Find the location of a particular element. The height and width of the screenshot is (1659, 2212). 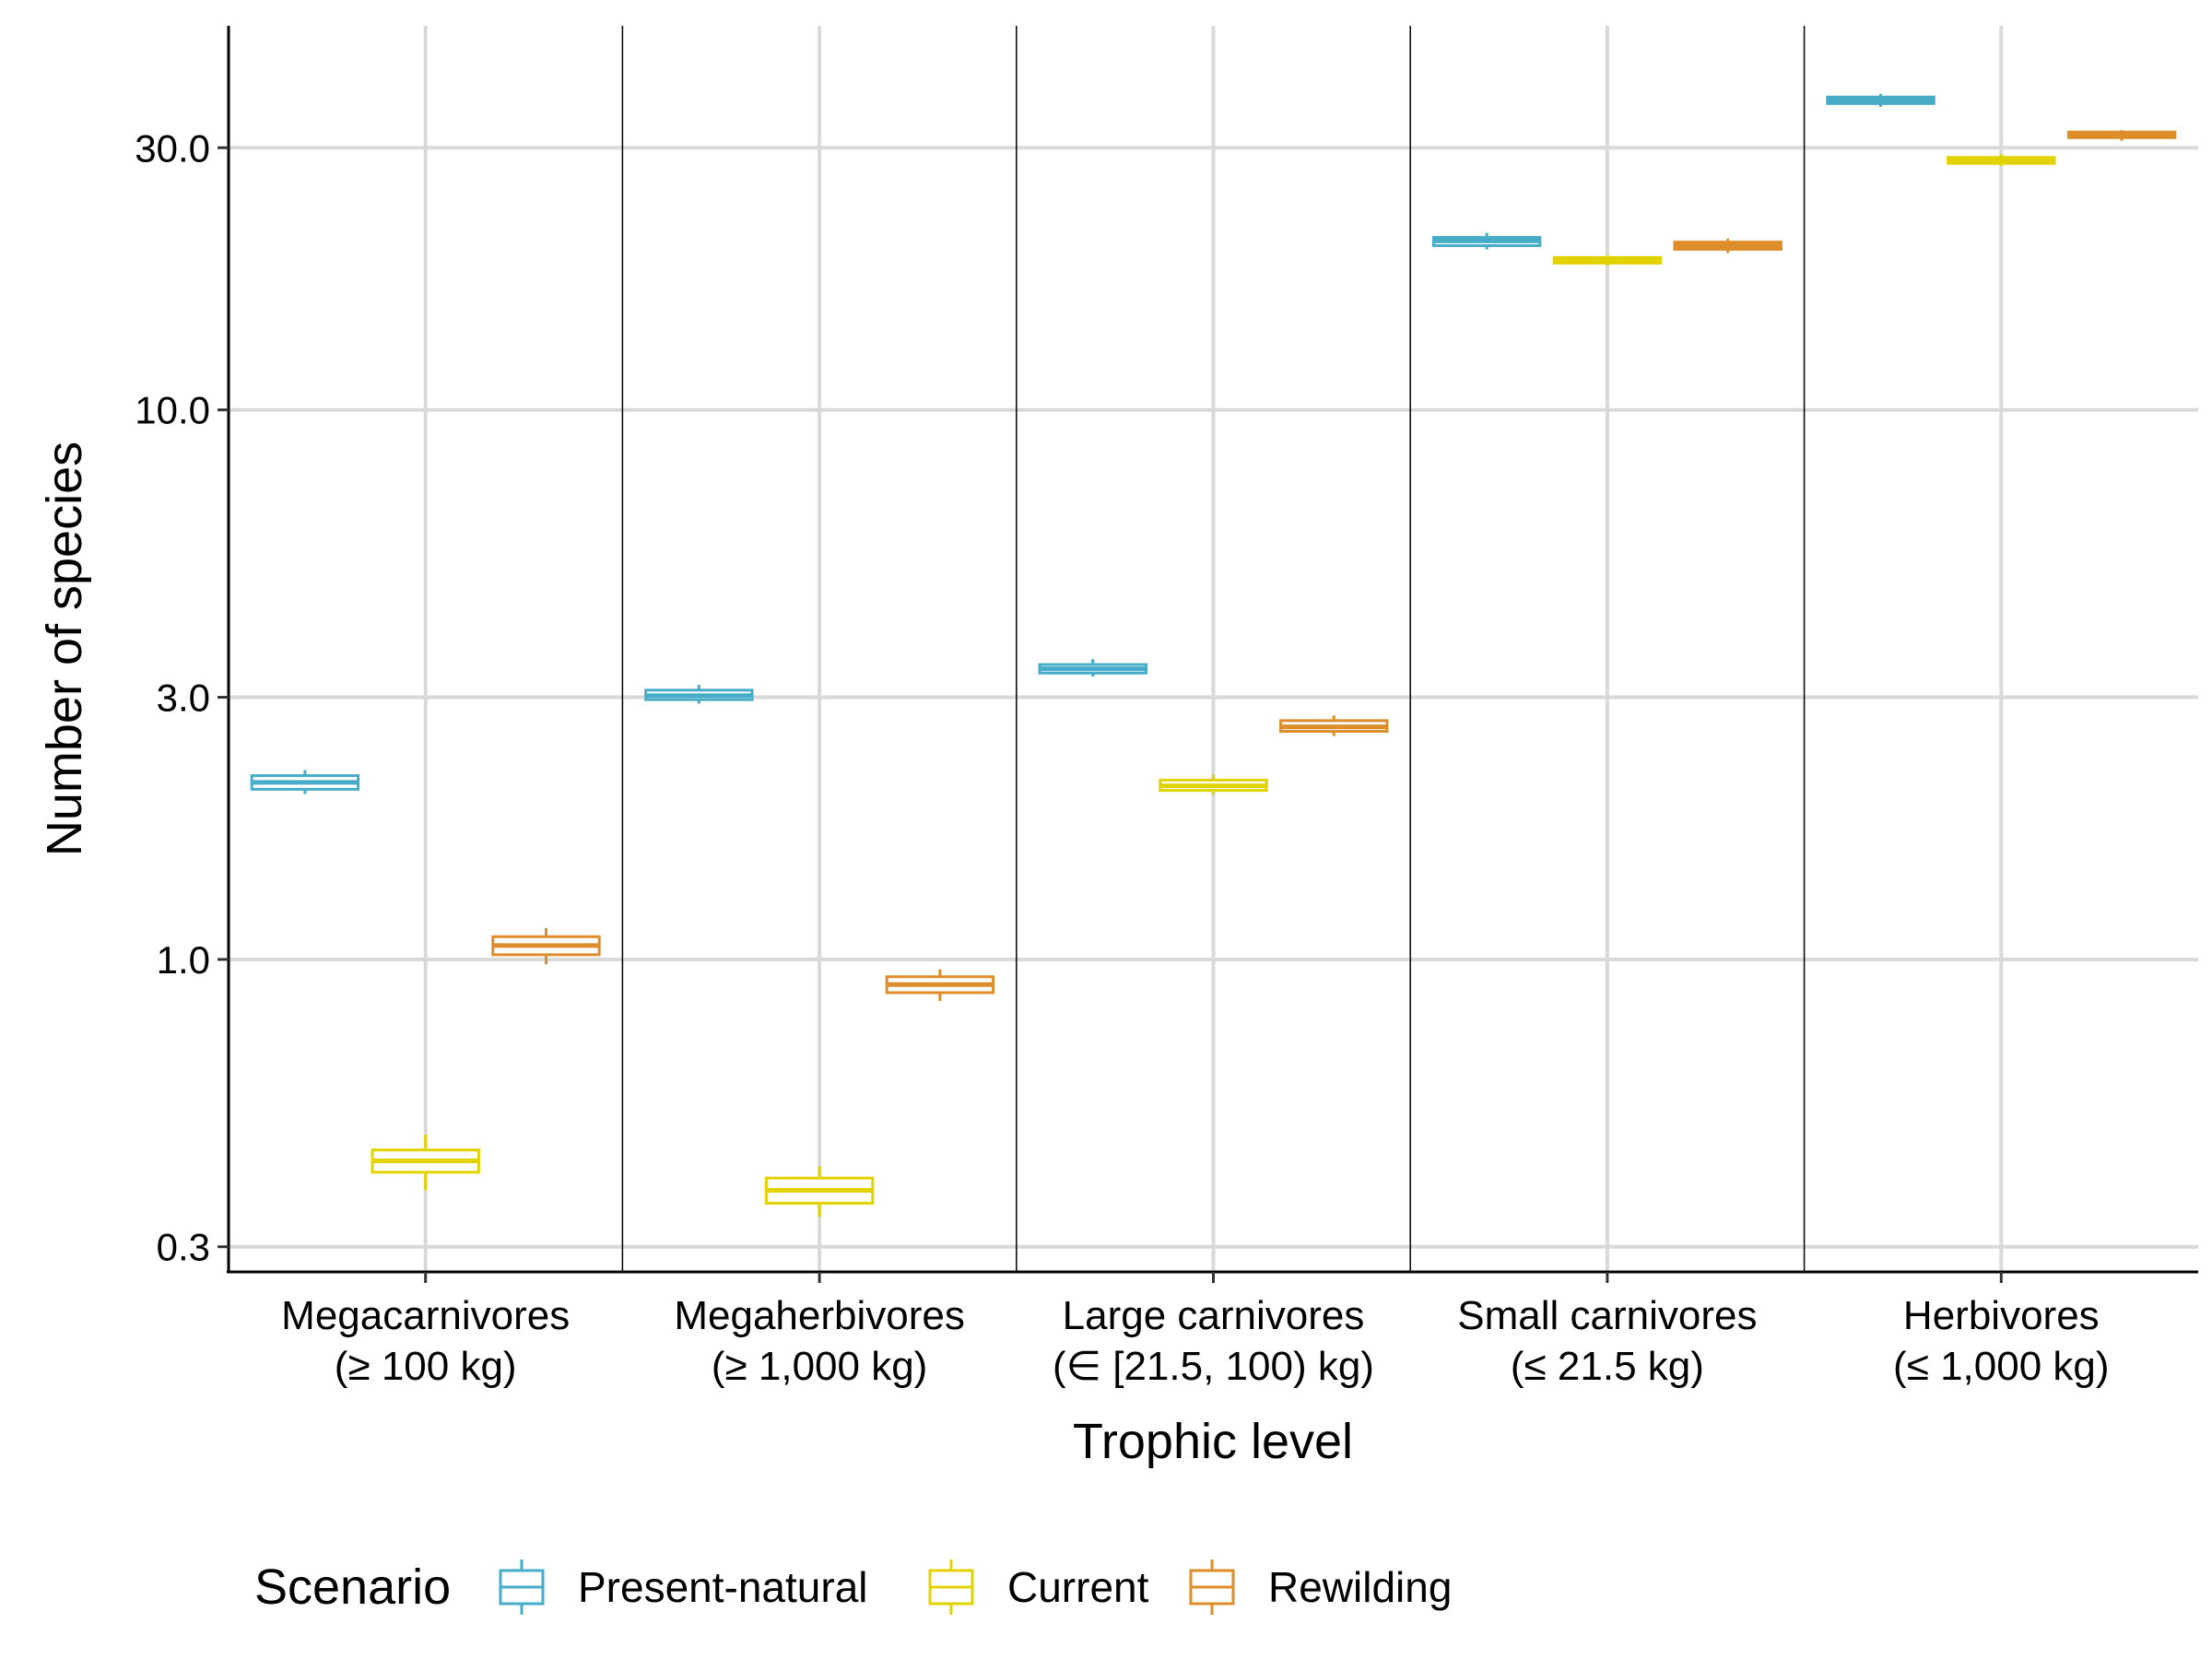

y-tick-label: 10.0 is located at coordinates (172, 410).